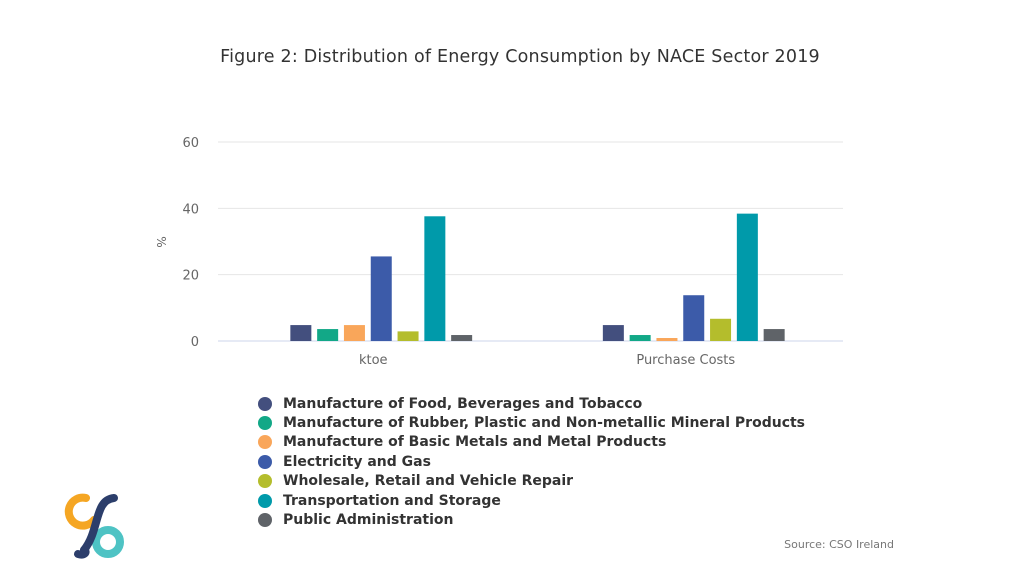  What do you see at coordinates (94, 526) in the screenshot?
I see `cso-logo-icon` at bounding box center [94, 526].